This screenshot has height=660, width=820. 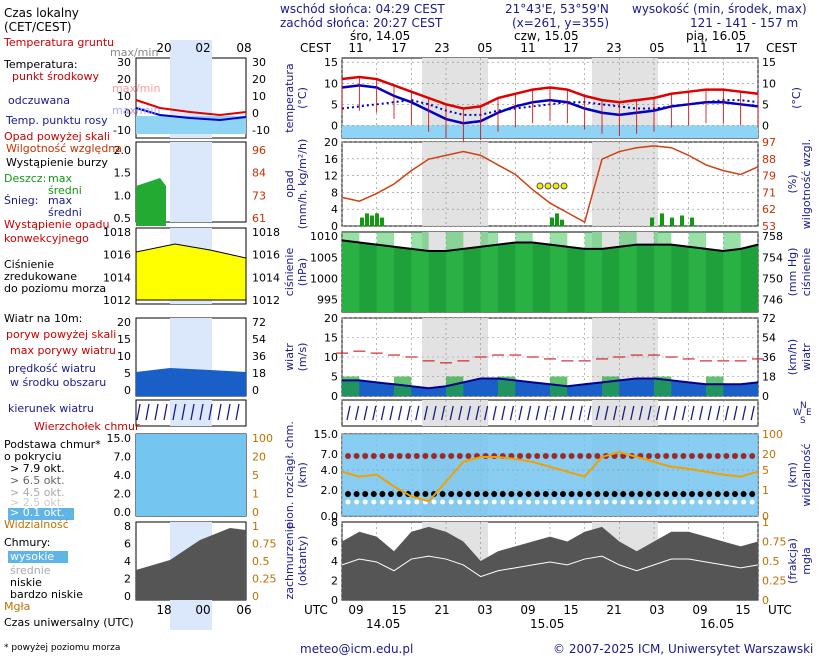 What do you see at coordinates (259, 195) in the screenshot?
I see `legend-tick-r: 73` at bounding box center [259, 195].